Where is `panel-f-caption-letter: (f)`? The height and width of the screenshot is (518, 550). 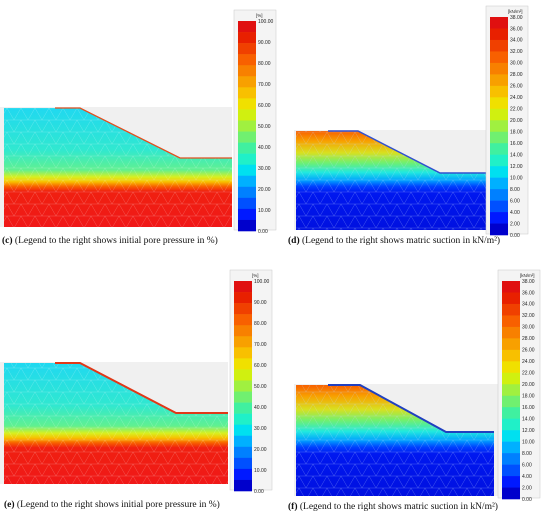 panel-f-caption-letter: (f) is located at coordinates (293, 507).